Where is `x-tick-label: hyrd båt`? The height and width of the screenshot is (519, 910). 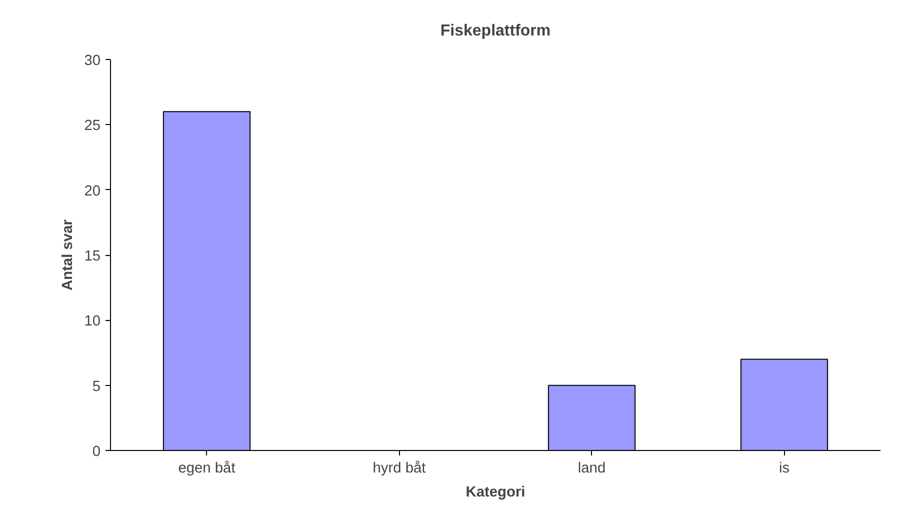
x-tick-label: hyrd båt is located at coordinates (399, 468).